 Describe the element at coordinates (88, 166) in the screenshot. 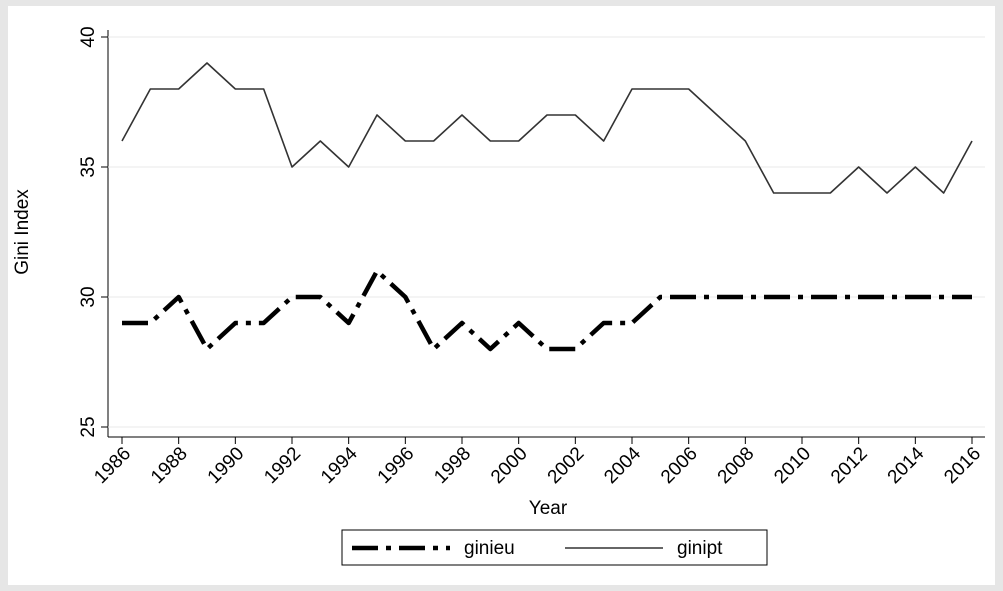

I see `y-tick-label: 35` at that location.